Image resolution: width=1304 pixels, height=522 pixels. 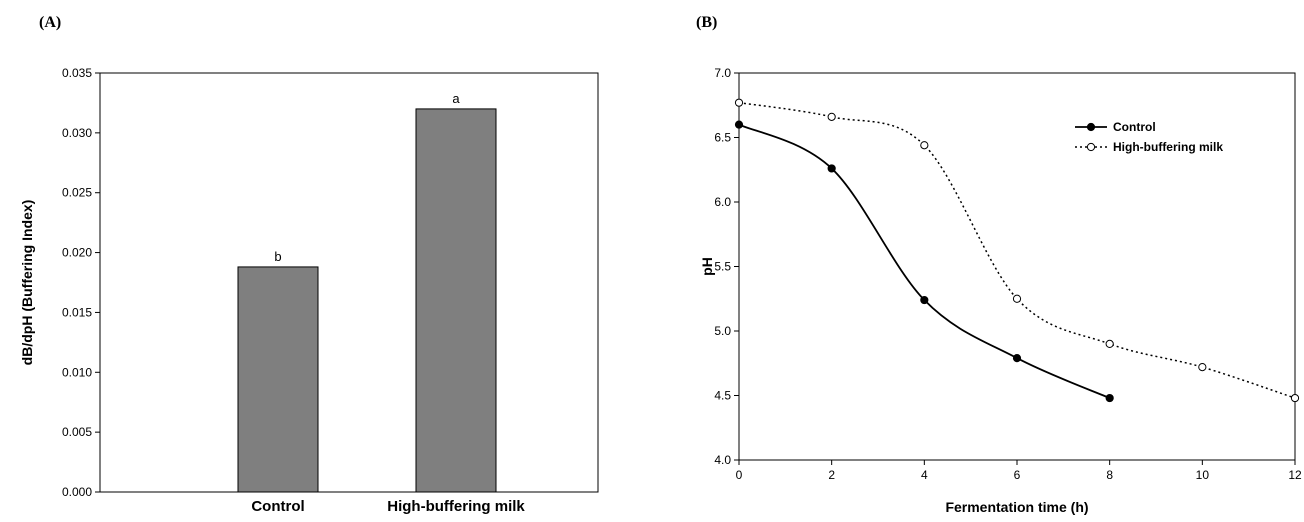 I want to click on y-tick-label: 0.005, so click(x=77, y=432).